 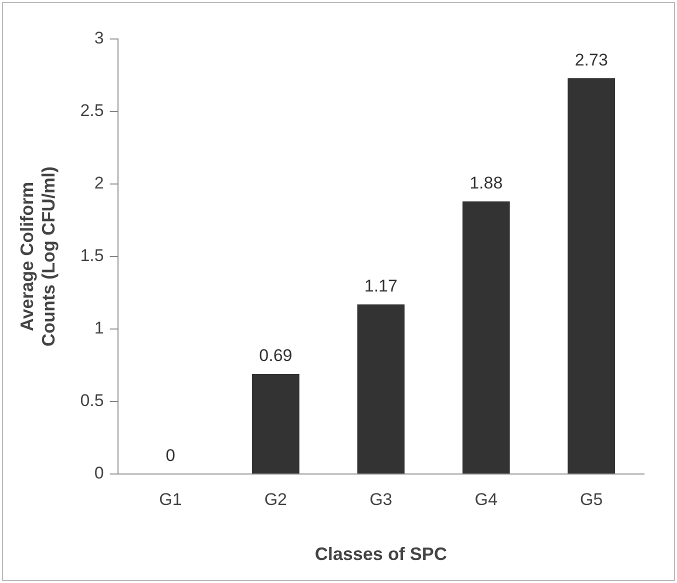 What do you see at coordinates (99, 38) in the screenshot?
I see `y-tick-label: 3` at bounding box center [99, 38].